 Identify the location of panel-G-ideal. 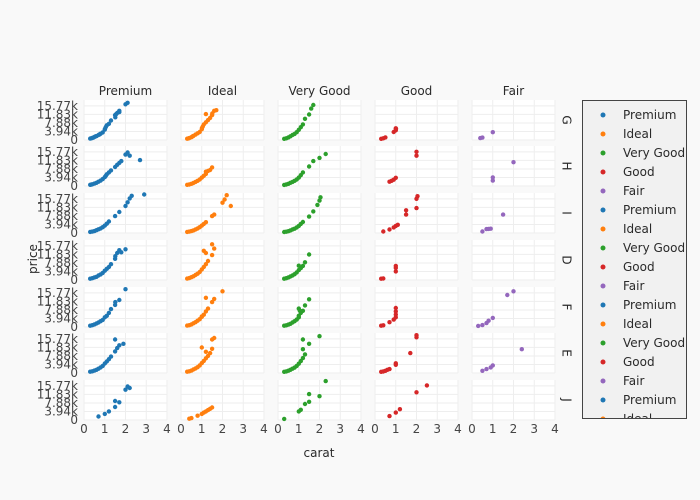
(222, 120).